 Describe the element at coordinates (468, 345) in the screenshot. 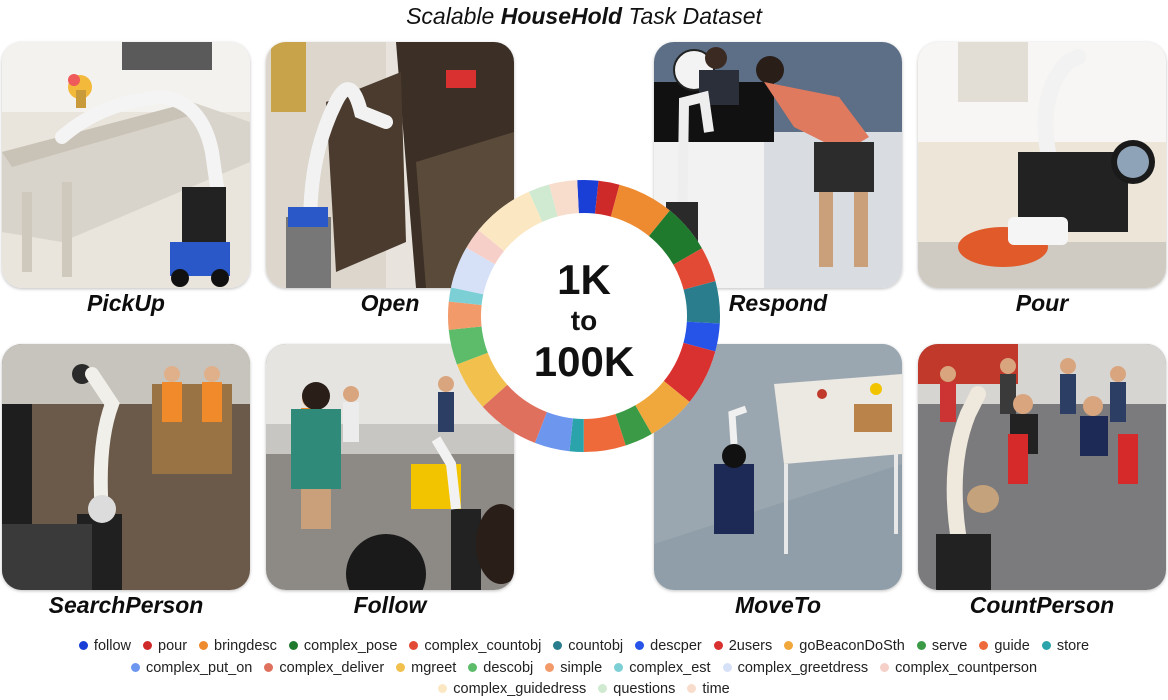

I see `donut-slice-descobj` at that location.